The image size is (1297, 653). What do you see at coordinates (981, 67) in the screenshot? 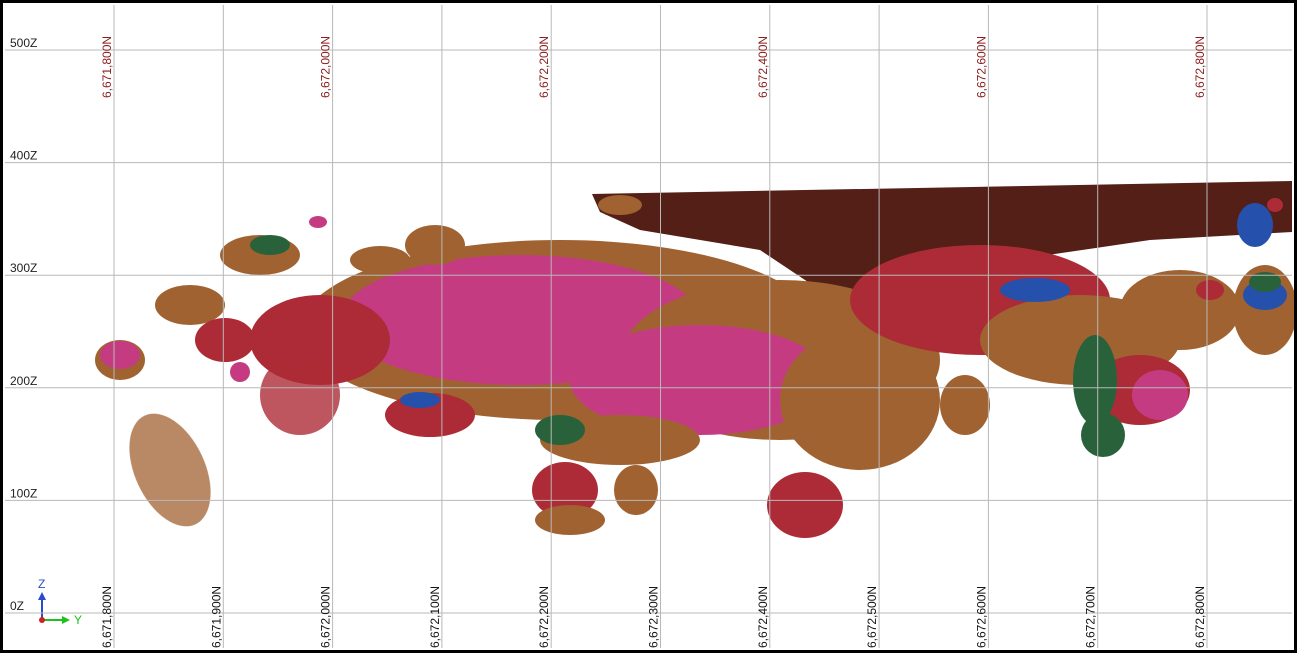
I see `top-northing-label: 6,672,600N` at bounding box center [981, 67].